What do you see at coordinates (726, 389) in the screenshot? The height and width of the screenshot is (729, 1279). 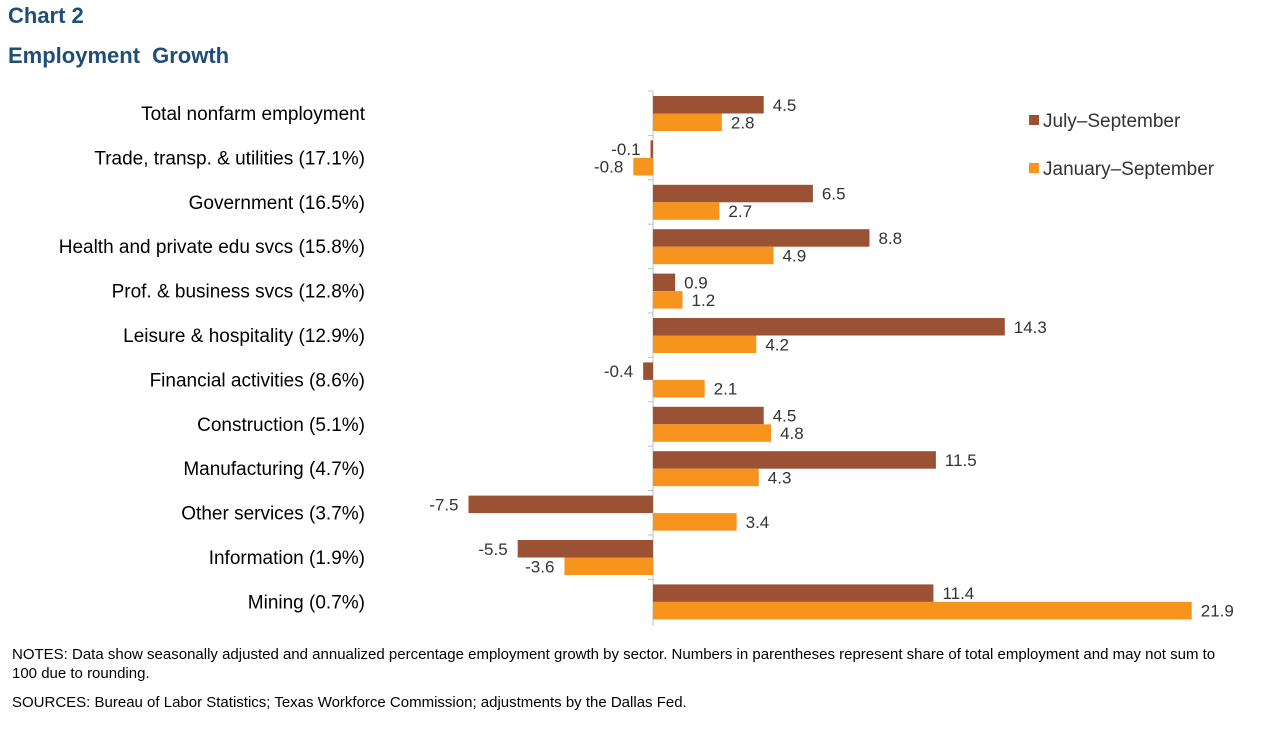 I see `data-label: 2.1` at bounding box center [726, 389].